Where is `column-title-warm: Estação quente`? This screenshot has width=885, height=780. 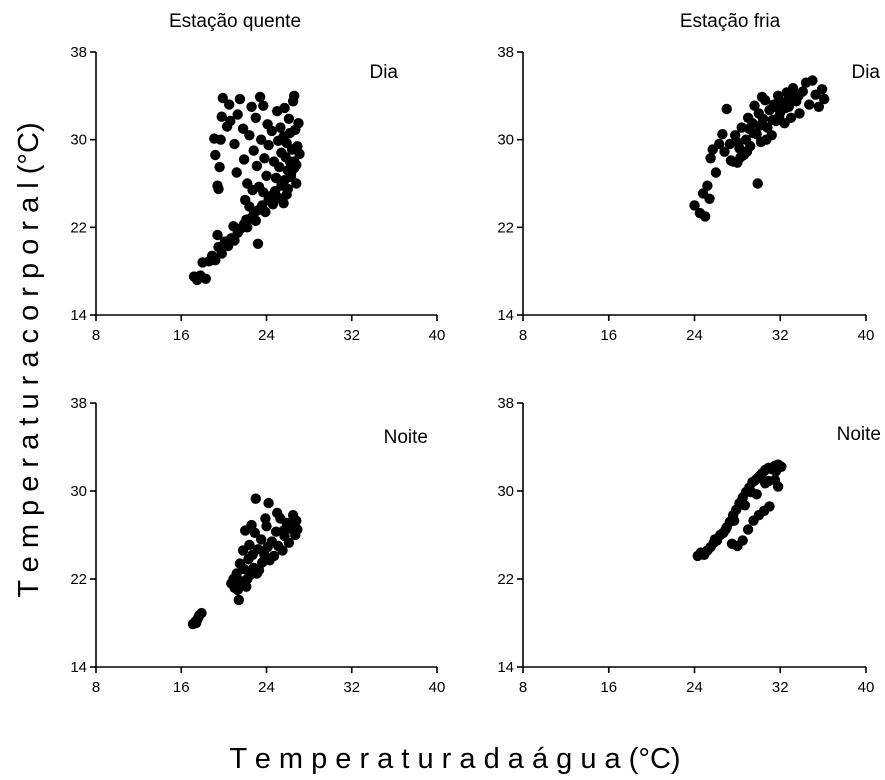
column-title-warm: Estação quente is located at coordinates (235, 21).